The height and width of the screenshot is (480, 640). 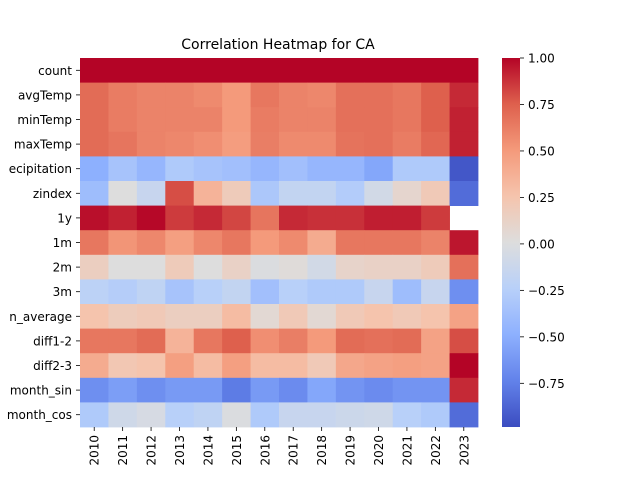 What do you see at coordinates (322, 450) in the screenshot?
I see `x-tick-label: 2018` at bounding box center [322, 450].